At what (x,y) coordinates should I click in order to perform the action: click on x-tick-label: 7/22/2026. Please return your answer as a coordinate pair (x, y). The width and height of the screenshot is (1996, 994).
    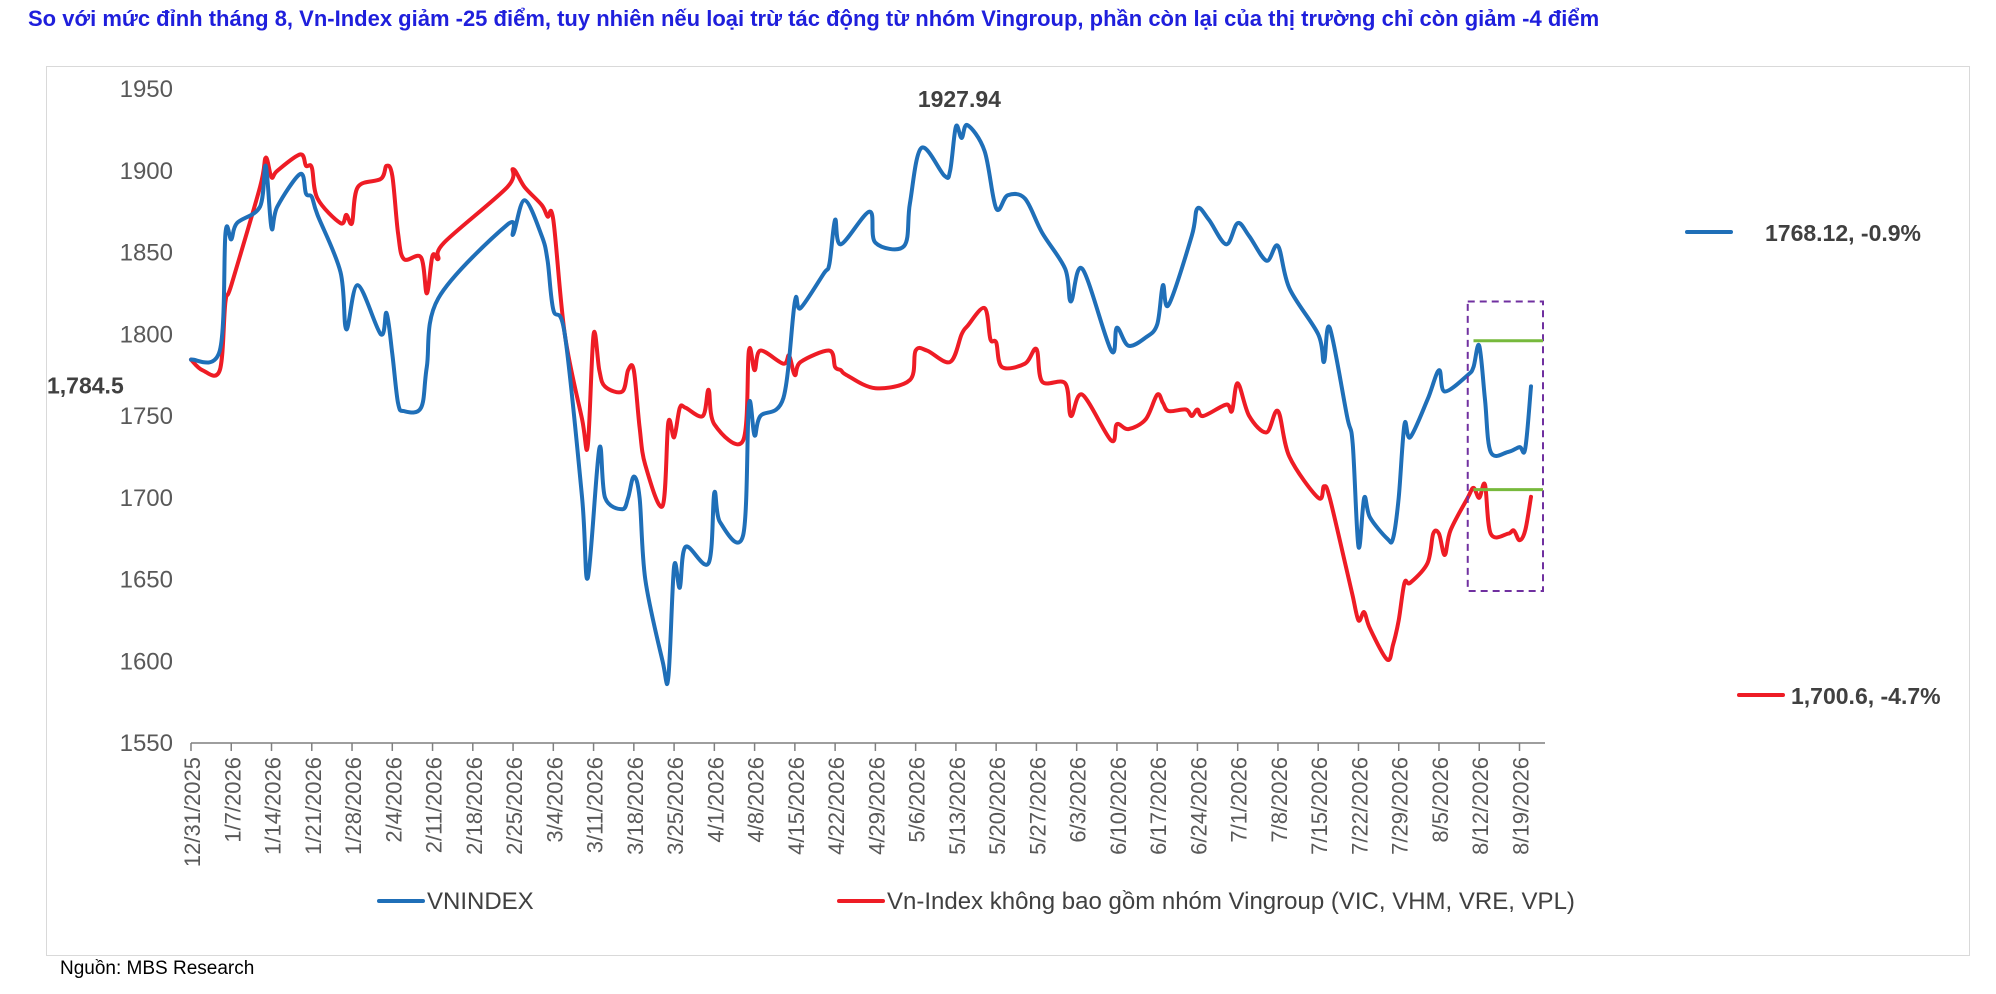
    Looking at the image, I should click on (1359, 806).